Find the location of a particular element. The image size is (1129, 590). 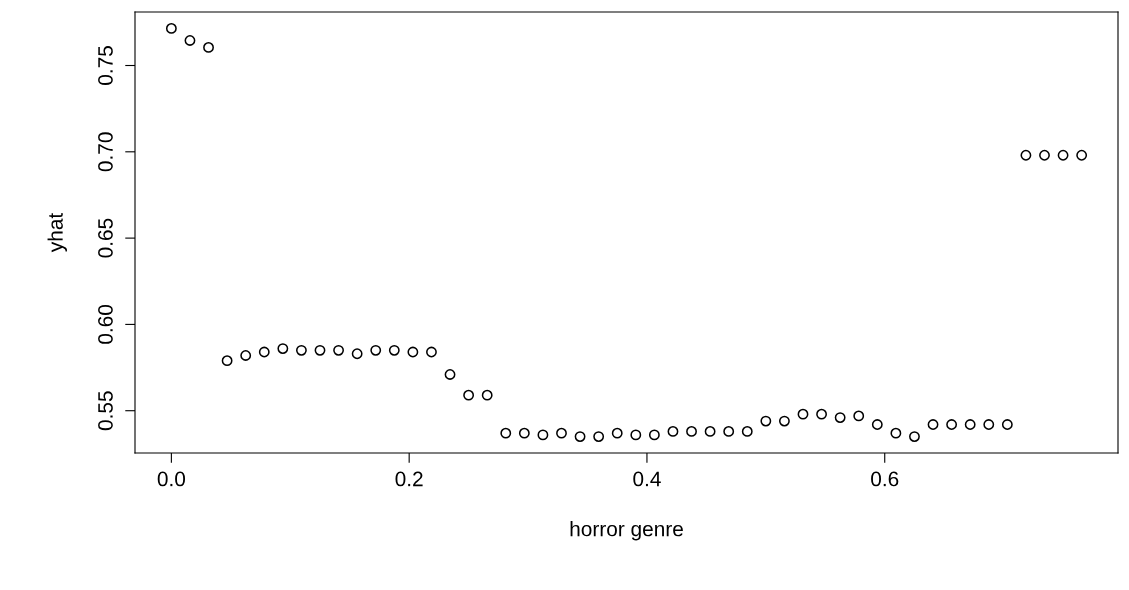

y-tick-label: 0.70 is located at coordinates (105, 152).